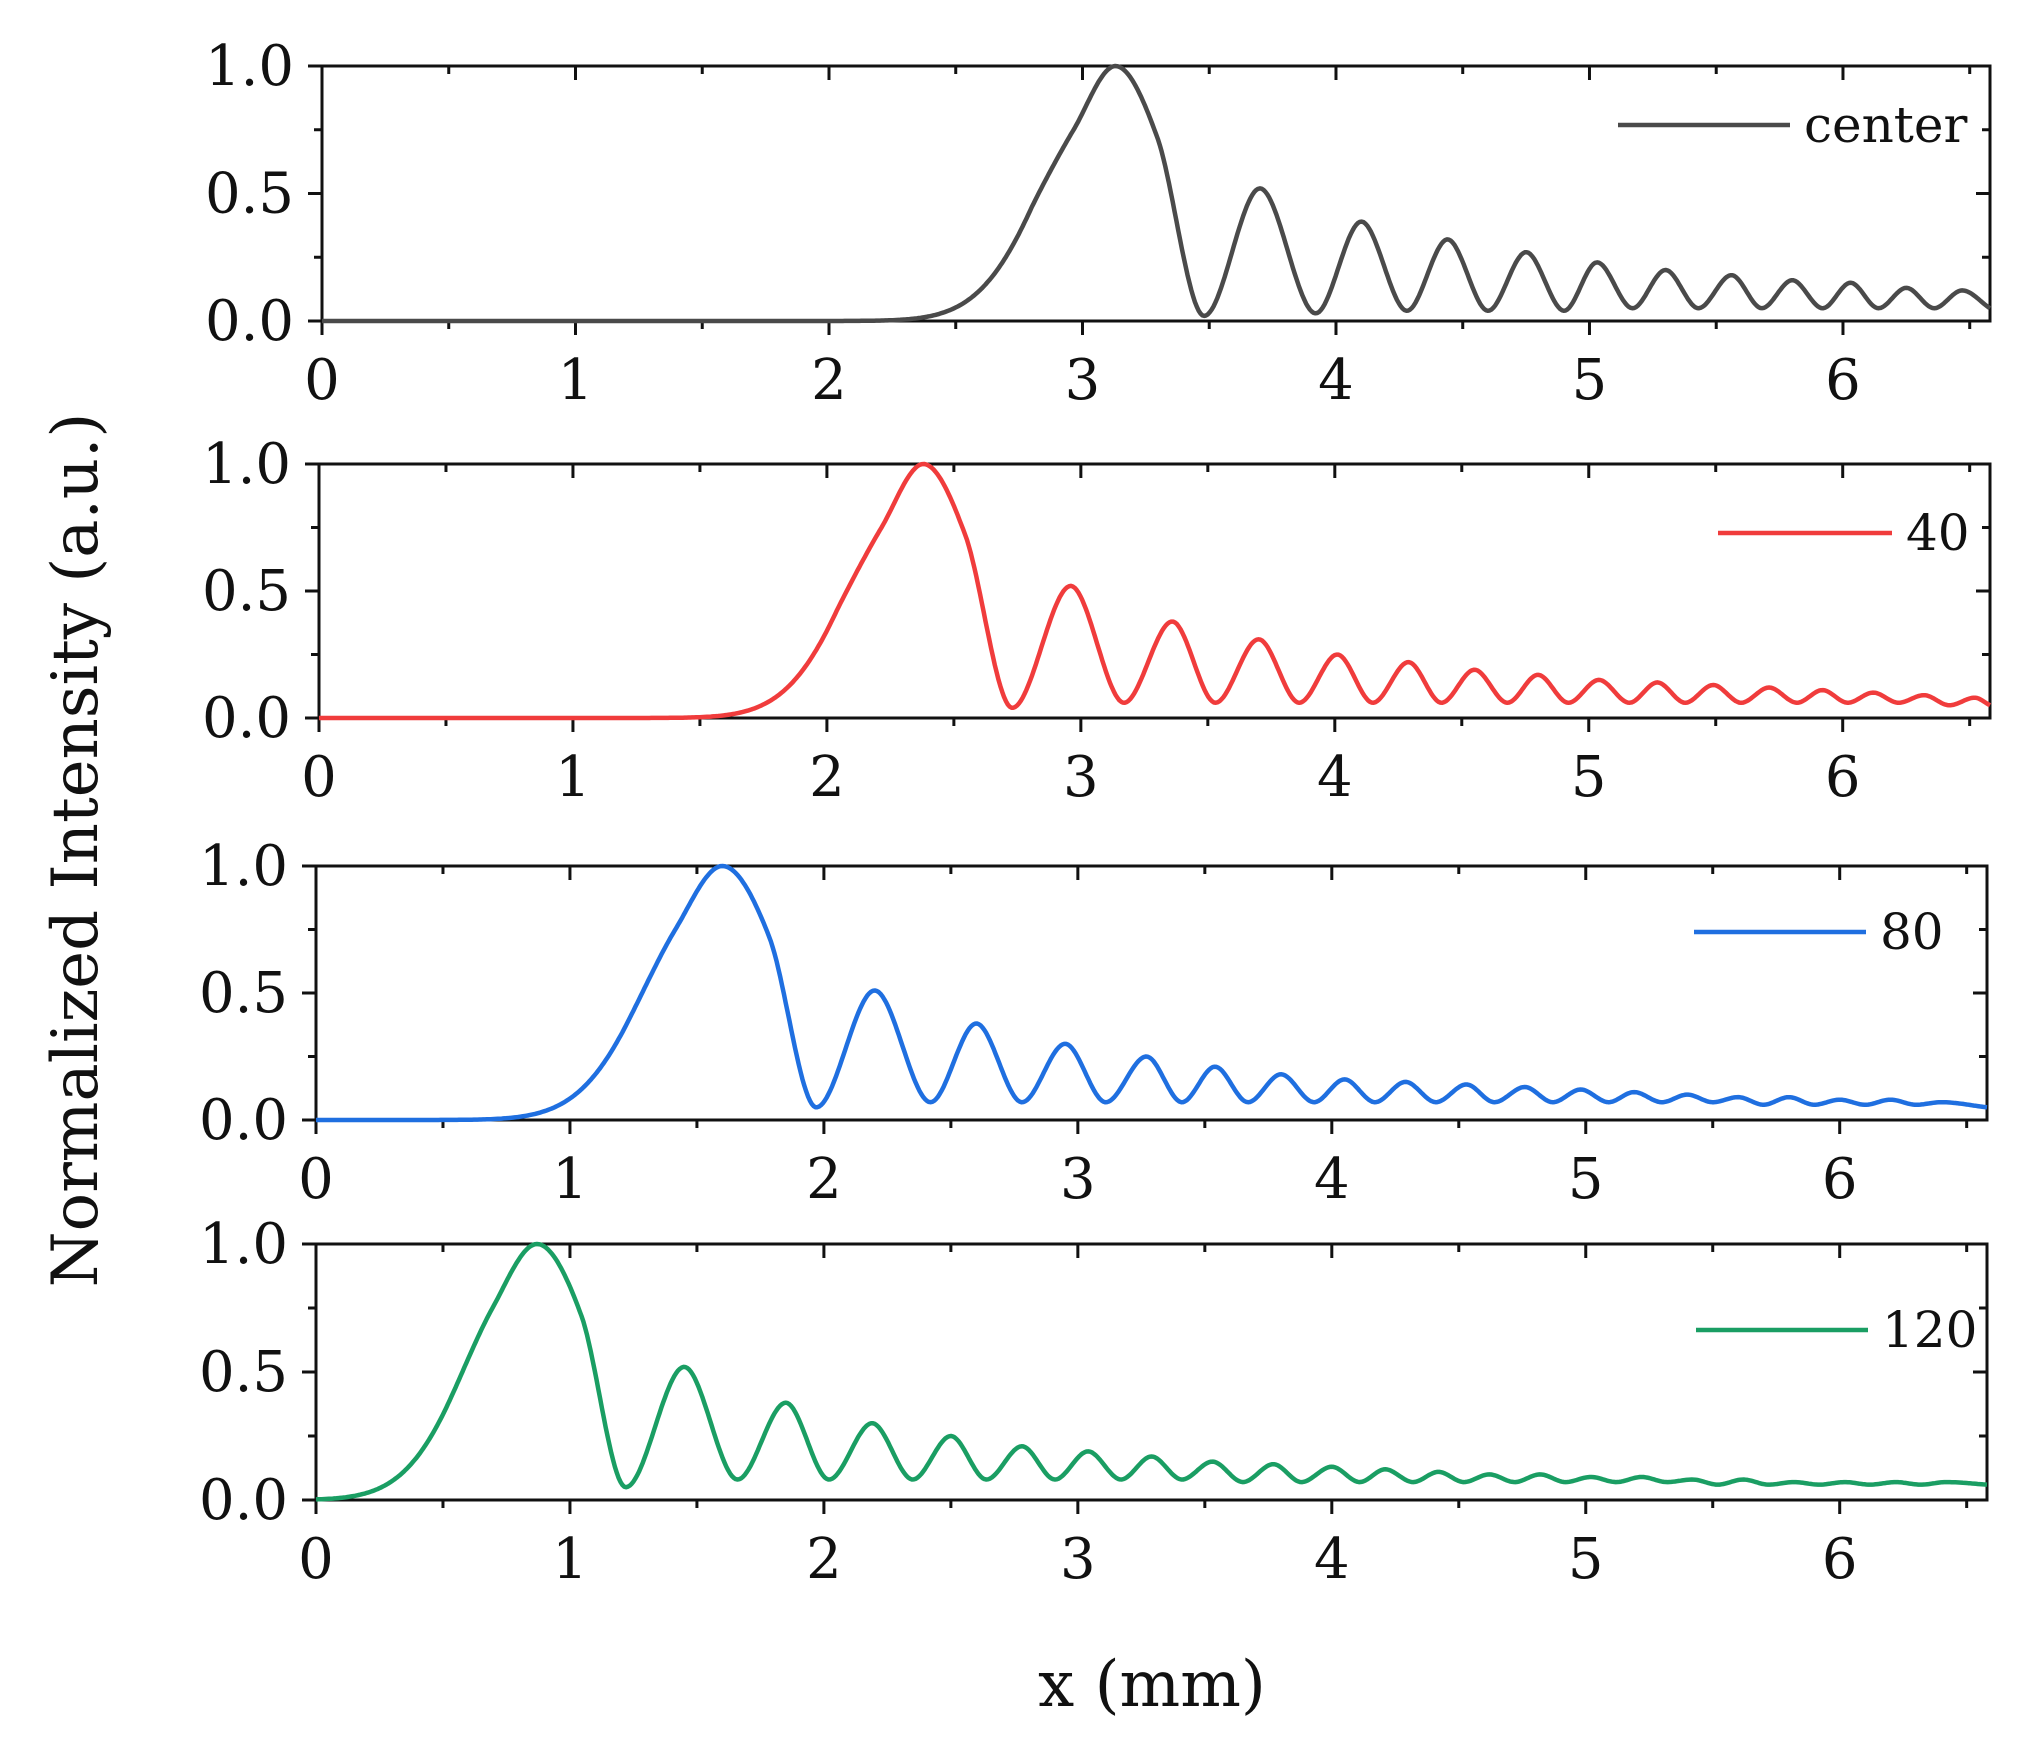  Describe the element at coordinates (1885, 125) in the screenshot. I see `legend-label: center` at that location.